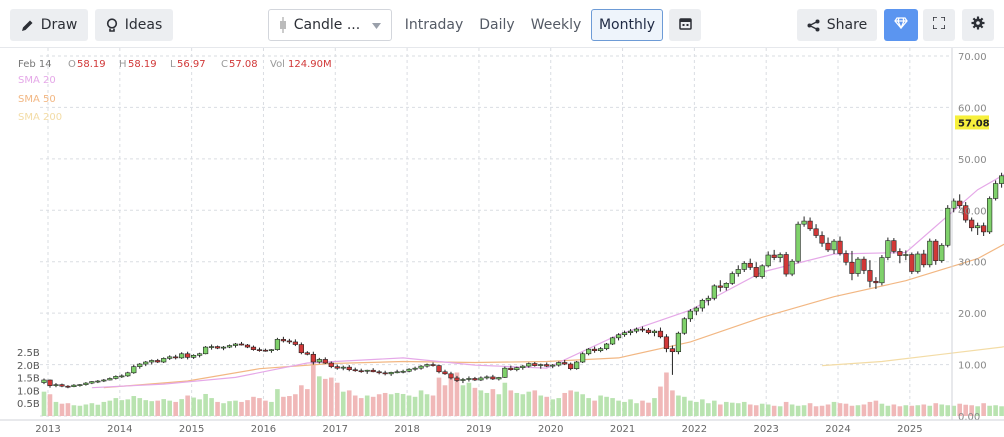  What do you see at coordinates (434, 25) in the screenshot?
I see `range-intraday: Intraday` at bounding box center [434, 25].